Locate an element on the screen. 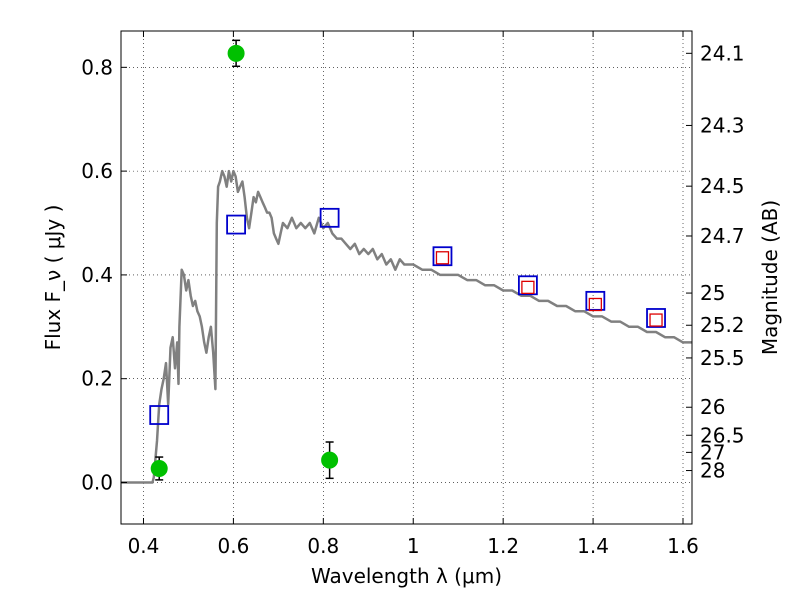 This screenshot has width=800, height=600. x-tick-label: 1 is located at coordinates (413, 546).